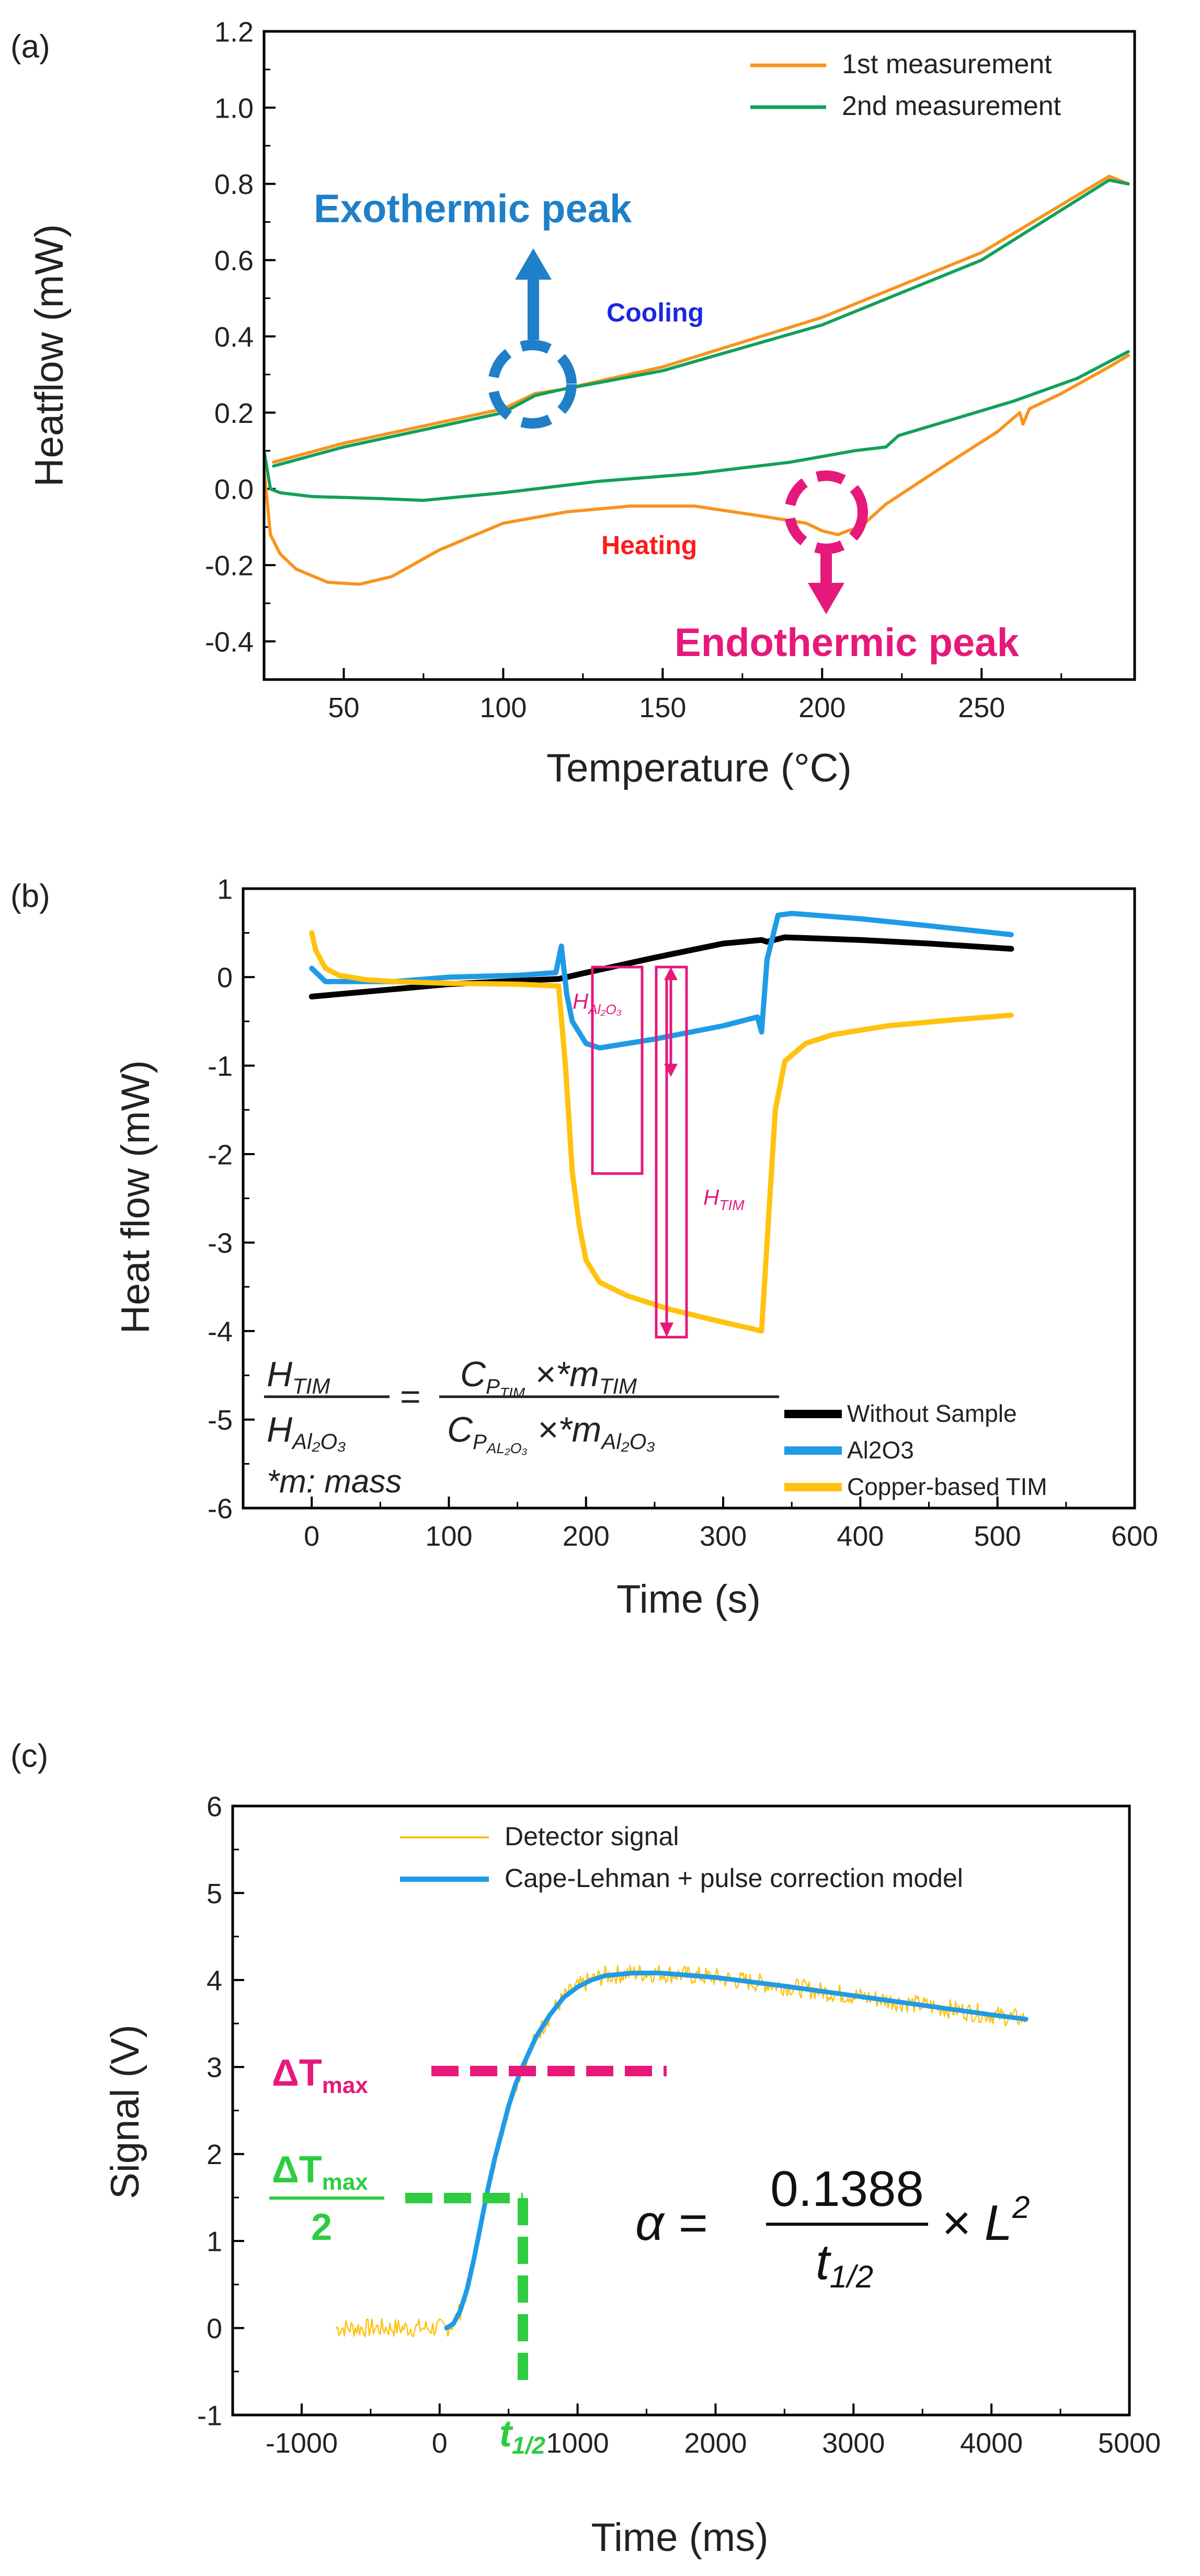 The height and width of the screenshot is (2576, 1200). What do you see at coordinates (696, 426) in the screenshot?
I see `series-2nd-heating-line` at bounding box center [696, 426].